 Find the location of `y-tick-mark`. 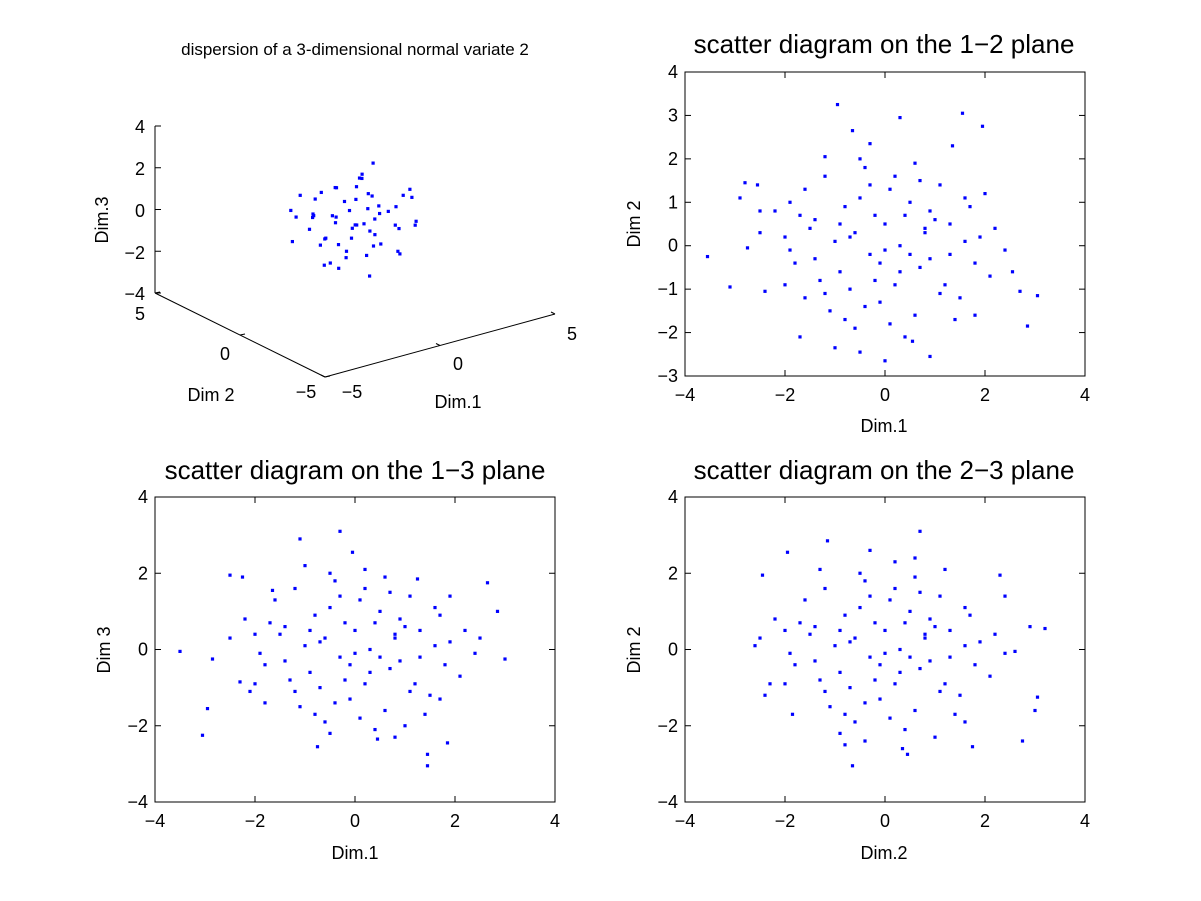

y-tick-mark is located at coordinates (242, 334).